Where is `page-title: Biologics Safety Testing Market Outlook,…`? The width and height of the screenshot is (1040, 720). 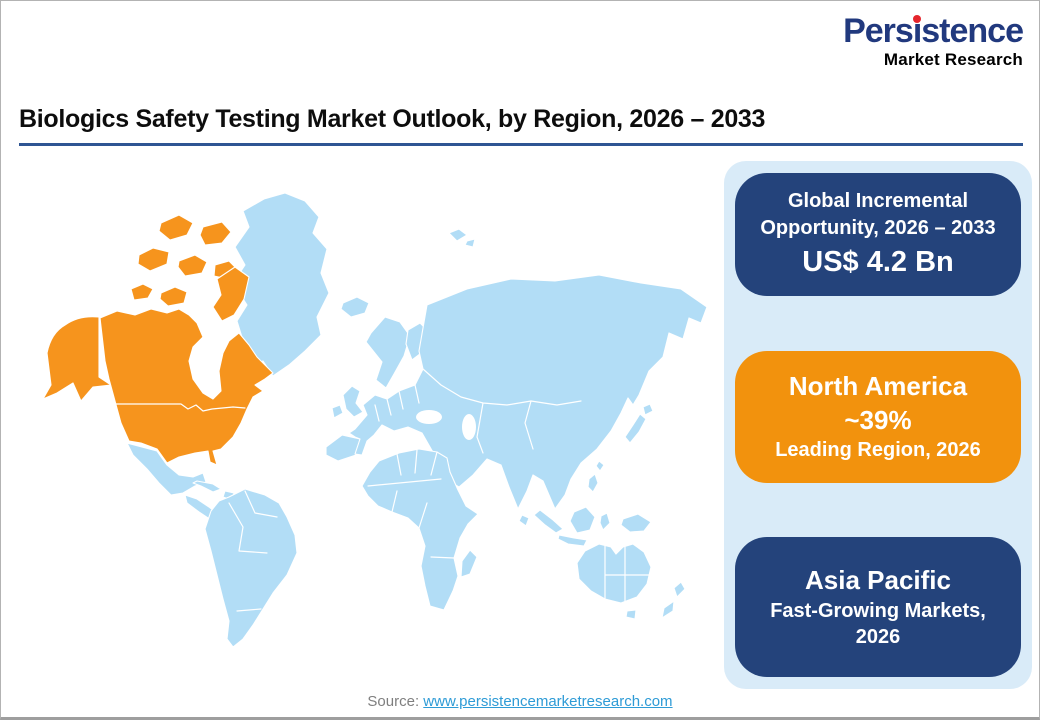 page-title: Biologics Safety Testing Market Outlook,… is located at coordinates (392, 119).